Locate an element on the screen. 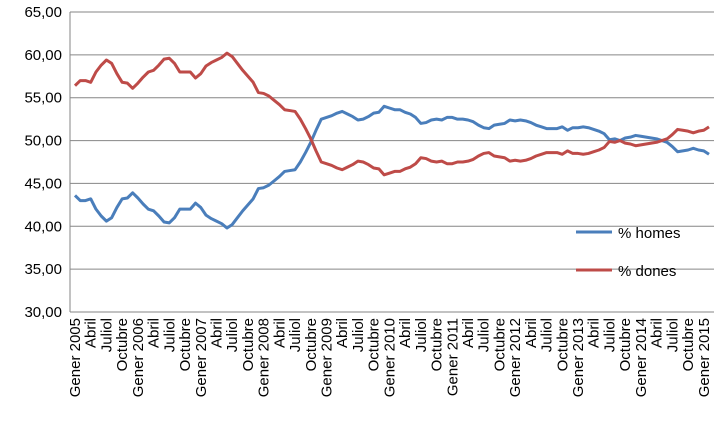  x-tick-label: Gener 2007 is located at coordinates (201, 357).